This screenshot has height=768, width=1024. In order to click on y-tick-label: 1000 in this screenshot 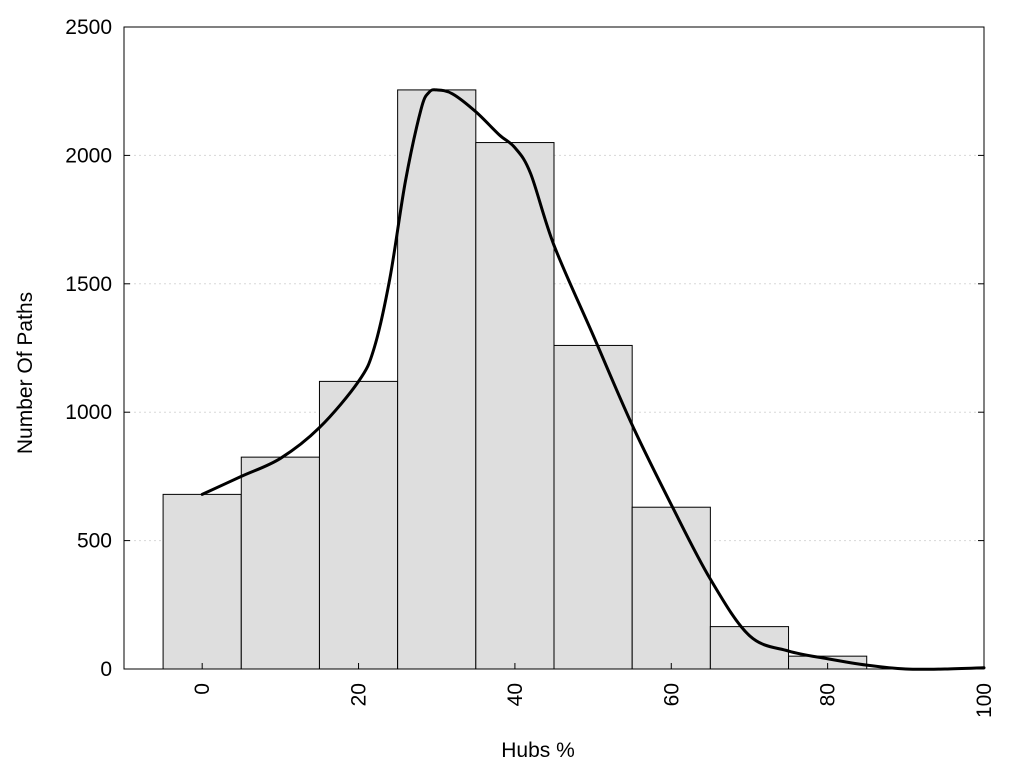, I will do `click(88, 412)`.